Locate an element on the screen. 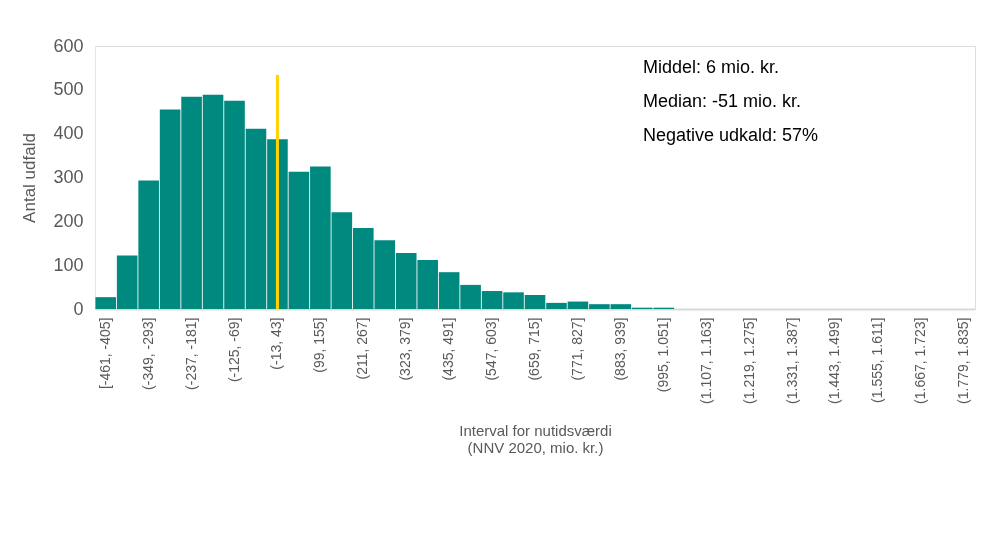 The width and height of the screenshot is (1008, 541). x-tick-label: (1.443, 1.499] is located at coordinates (834, 360).